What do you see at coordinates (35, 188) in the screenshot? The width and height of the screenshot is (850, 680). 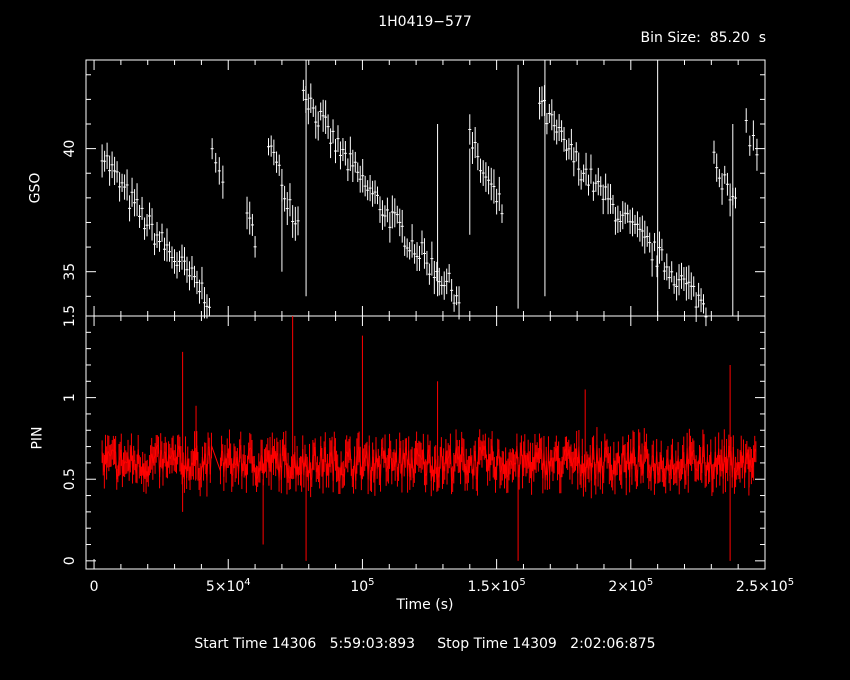 I see `gso-axis-label: GSO` at bounding box center [35, 188].